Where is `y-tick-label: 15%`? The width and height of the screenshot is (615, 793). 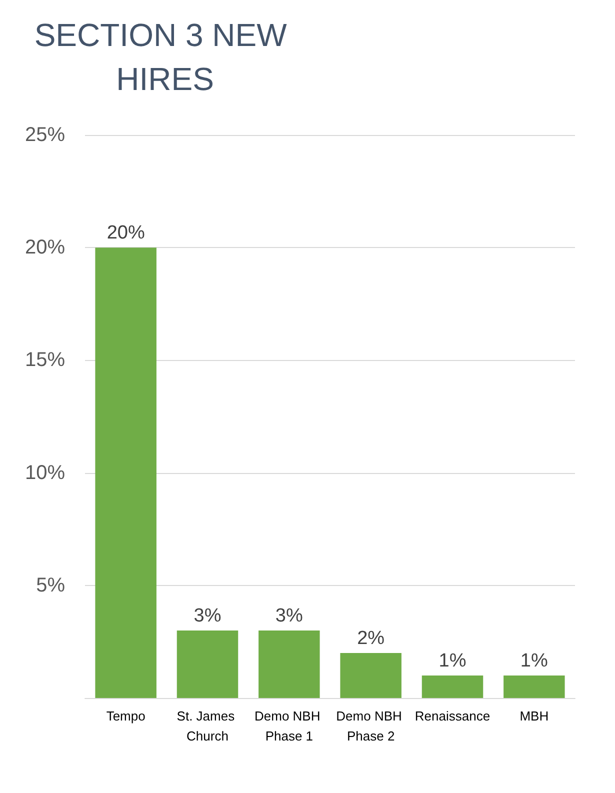
y-tick-label: 15% is located at coordinates (45, 360).